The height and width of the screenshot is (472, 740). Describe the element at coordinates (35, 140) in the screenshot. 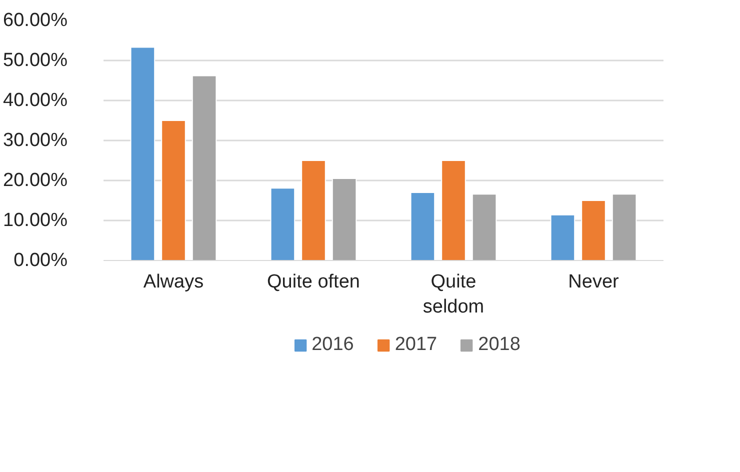

I see `y-tick-label: 30.00%` at that location.